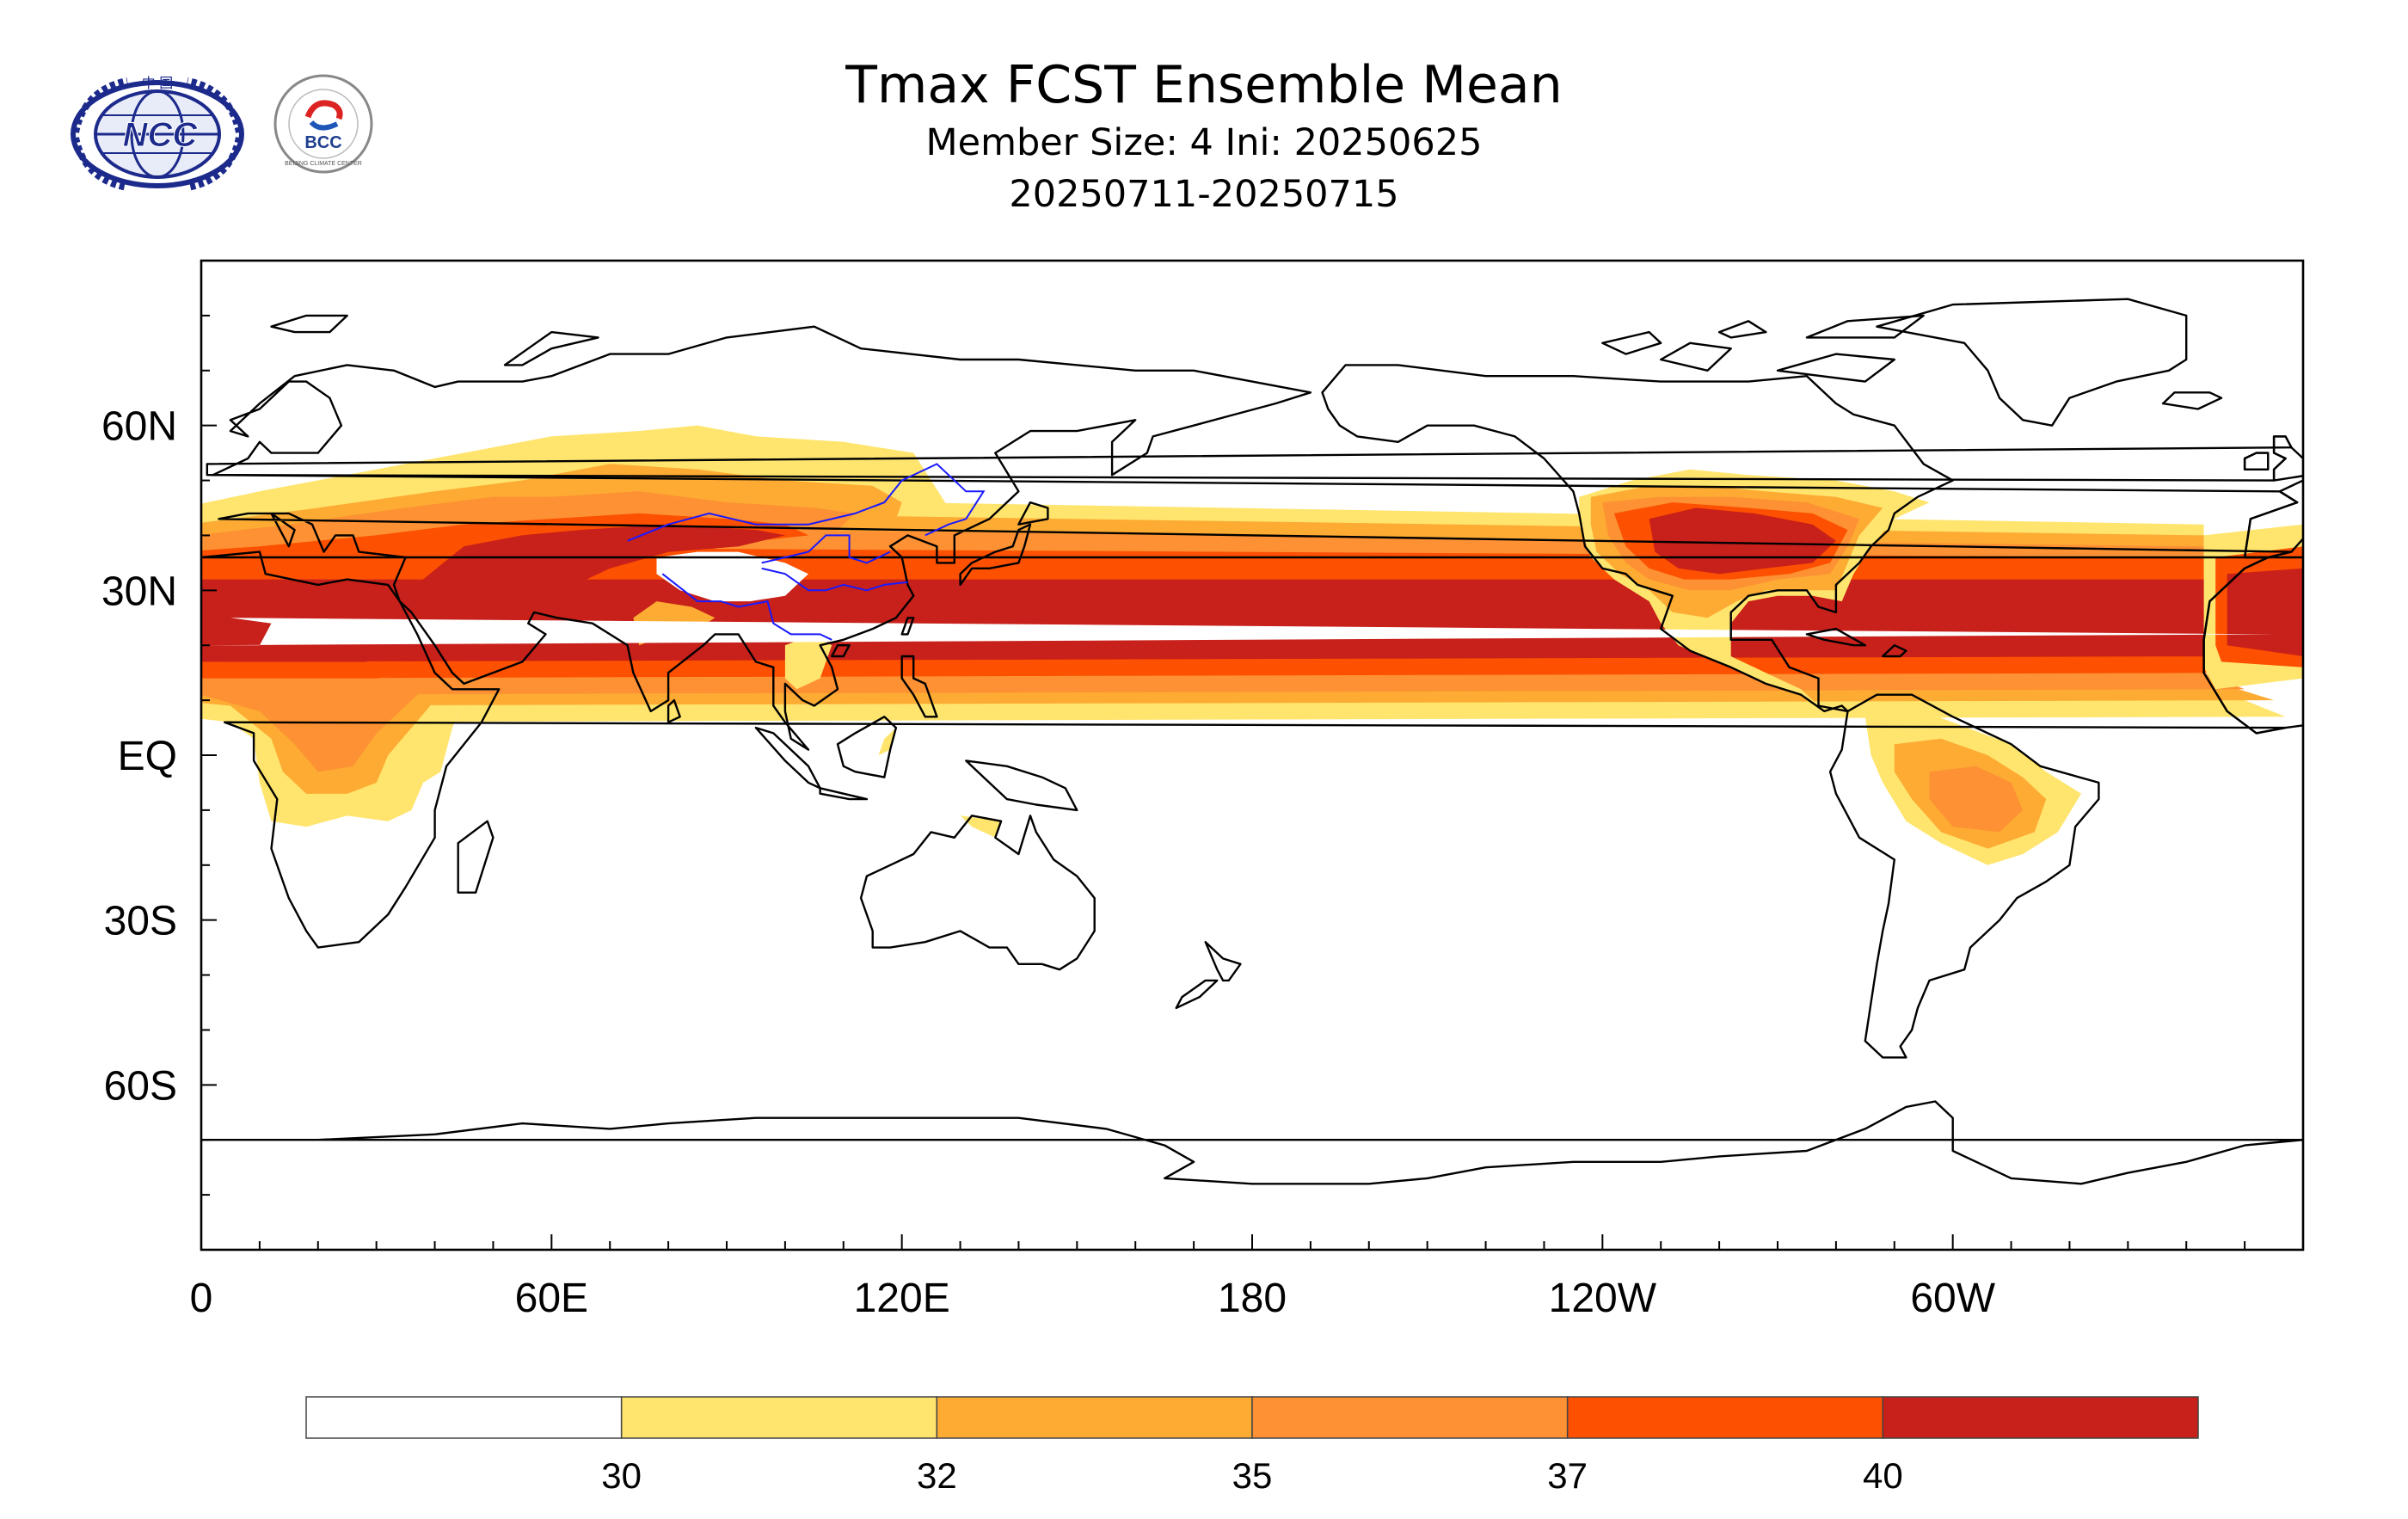 This screenshot has width=2408, height=1519. What do you see at coordinates (1204, 143) in the screenshot?
I see `map-subtitle-members: Member Size: 4 Ini: 20250625` at bounding box center [1204, 143].